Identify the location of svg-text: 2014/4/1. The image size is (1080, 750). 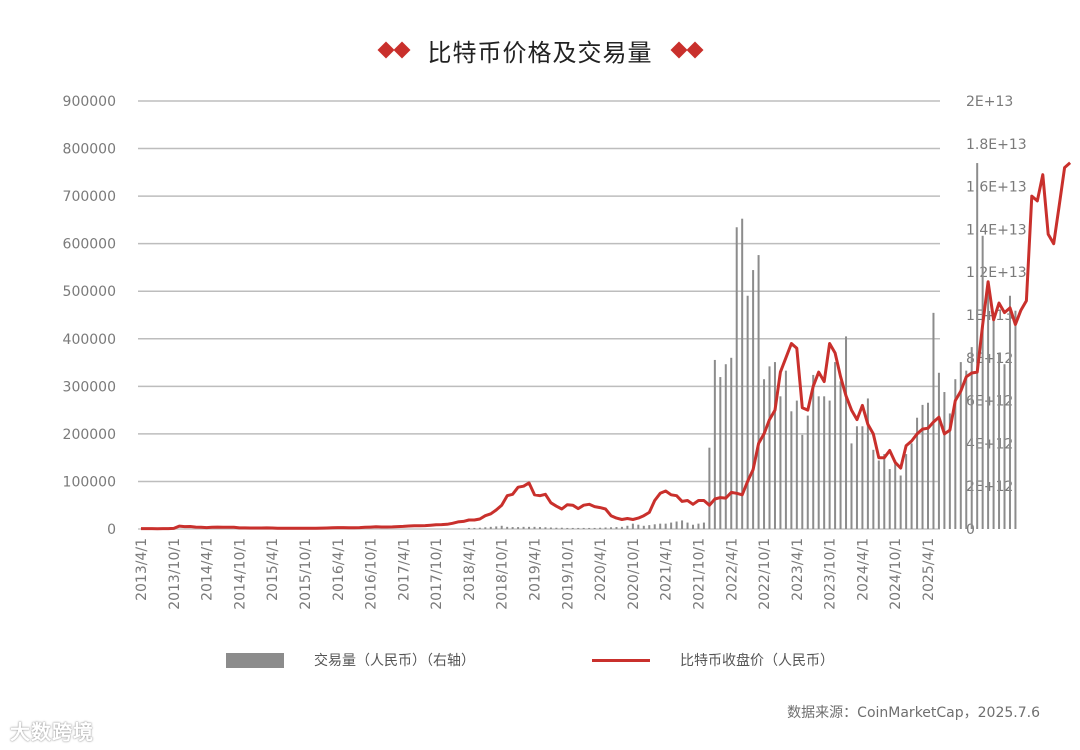
(208, 569).